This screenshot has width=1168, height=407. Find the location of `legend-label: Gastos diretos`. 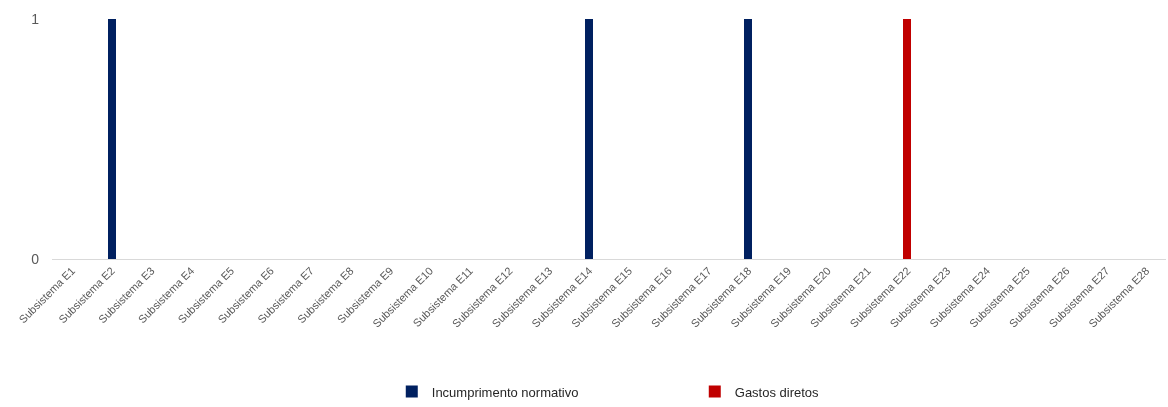

legend-label: Gastos diretos is located at coordinates (777, 392).